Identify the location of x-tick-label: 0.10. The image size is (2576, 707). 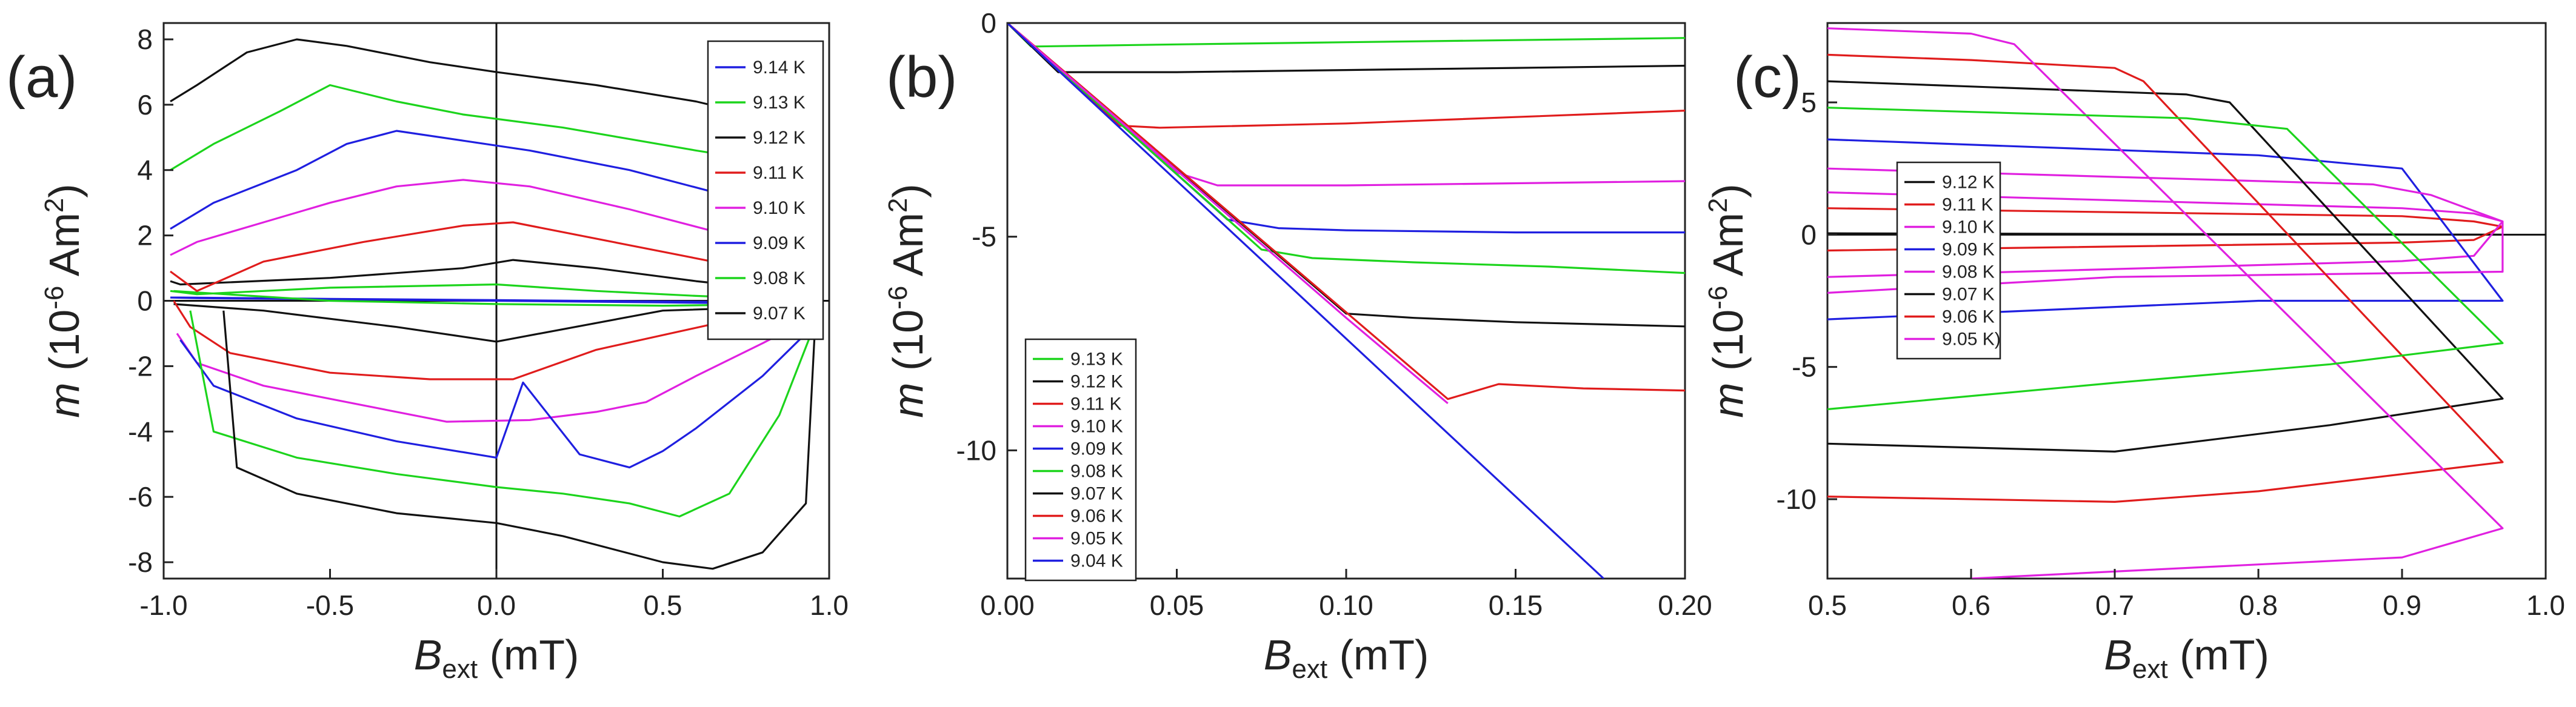
(1346, 605).